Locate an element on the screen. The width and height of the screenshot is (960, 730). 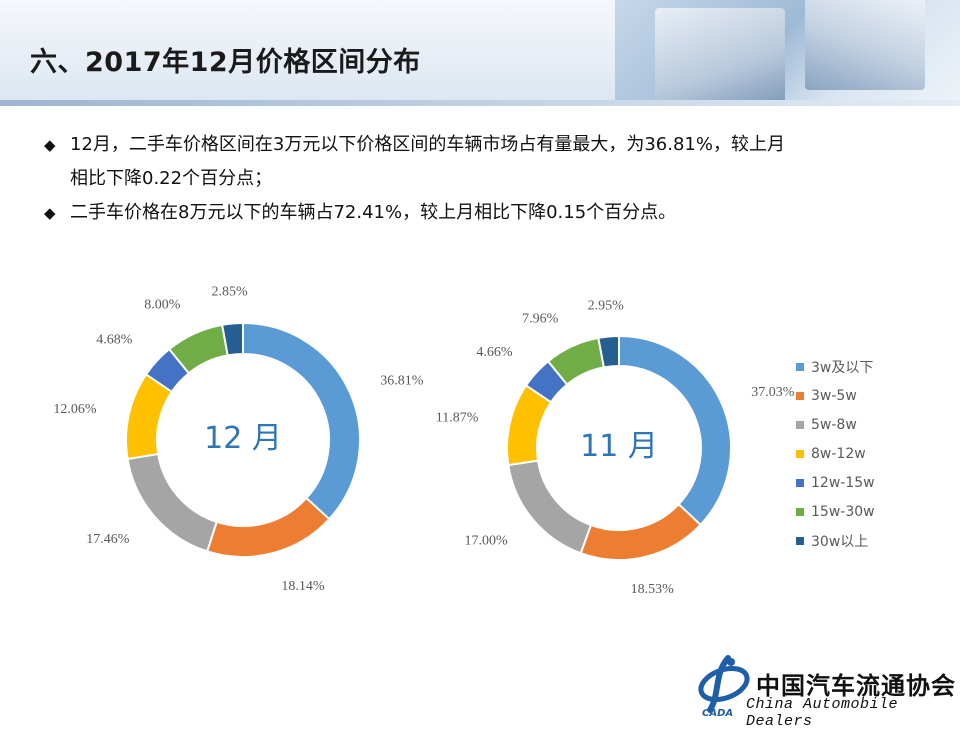
page-title: 六、2017年12月价格区间分布 is located at coordinates (225, 62).